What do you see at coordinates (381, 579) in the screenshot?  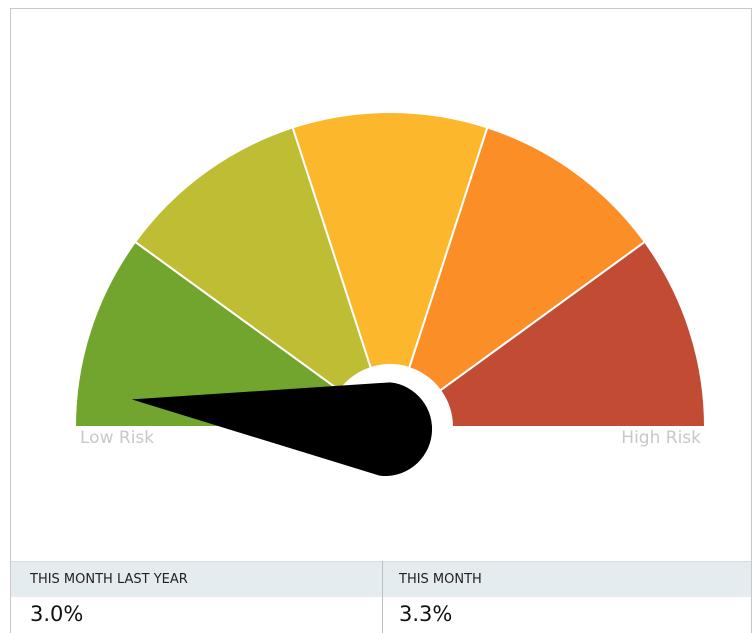 I see `table-header` at bounding box center [381, 579].